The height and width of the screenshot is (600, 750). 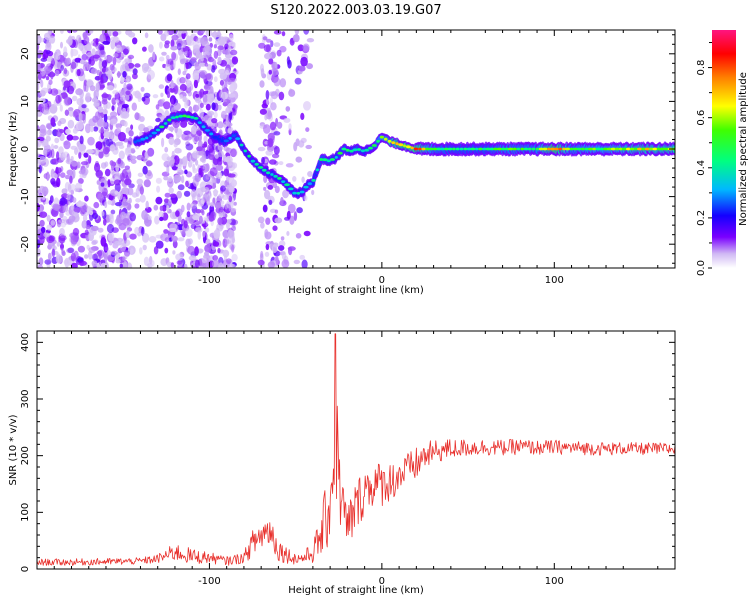 I want to click on noise-mark-1902, so click(x=276, y=211).